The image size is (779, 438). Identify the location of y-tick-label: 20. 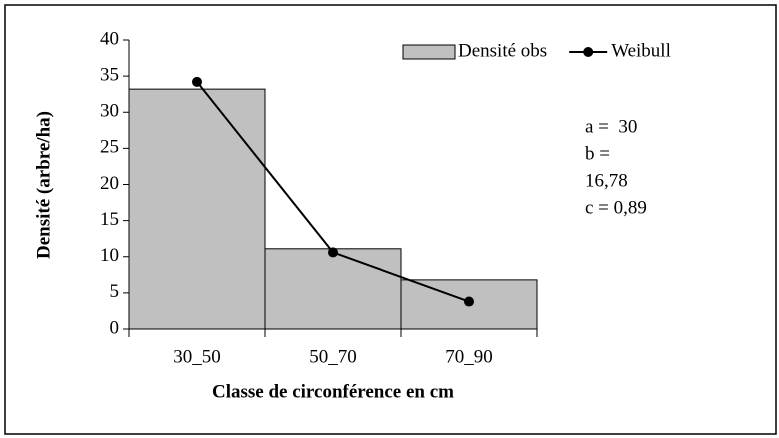
(109, 183).